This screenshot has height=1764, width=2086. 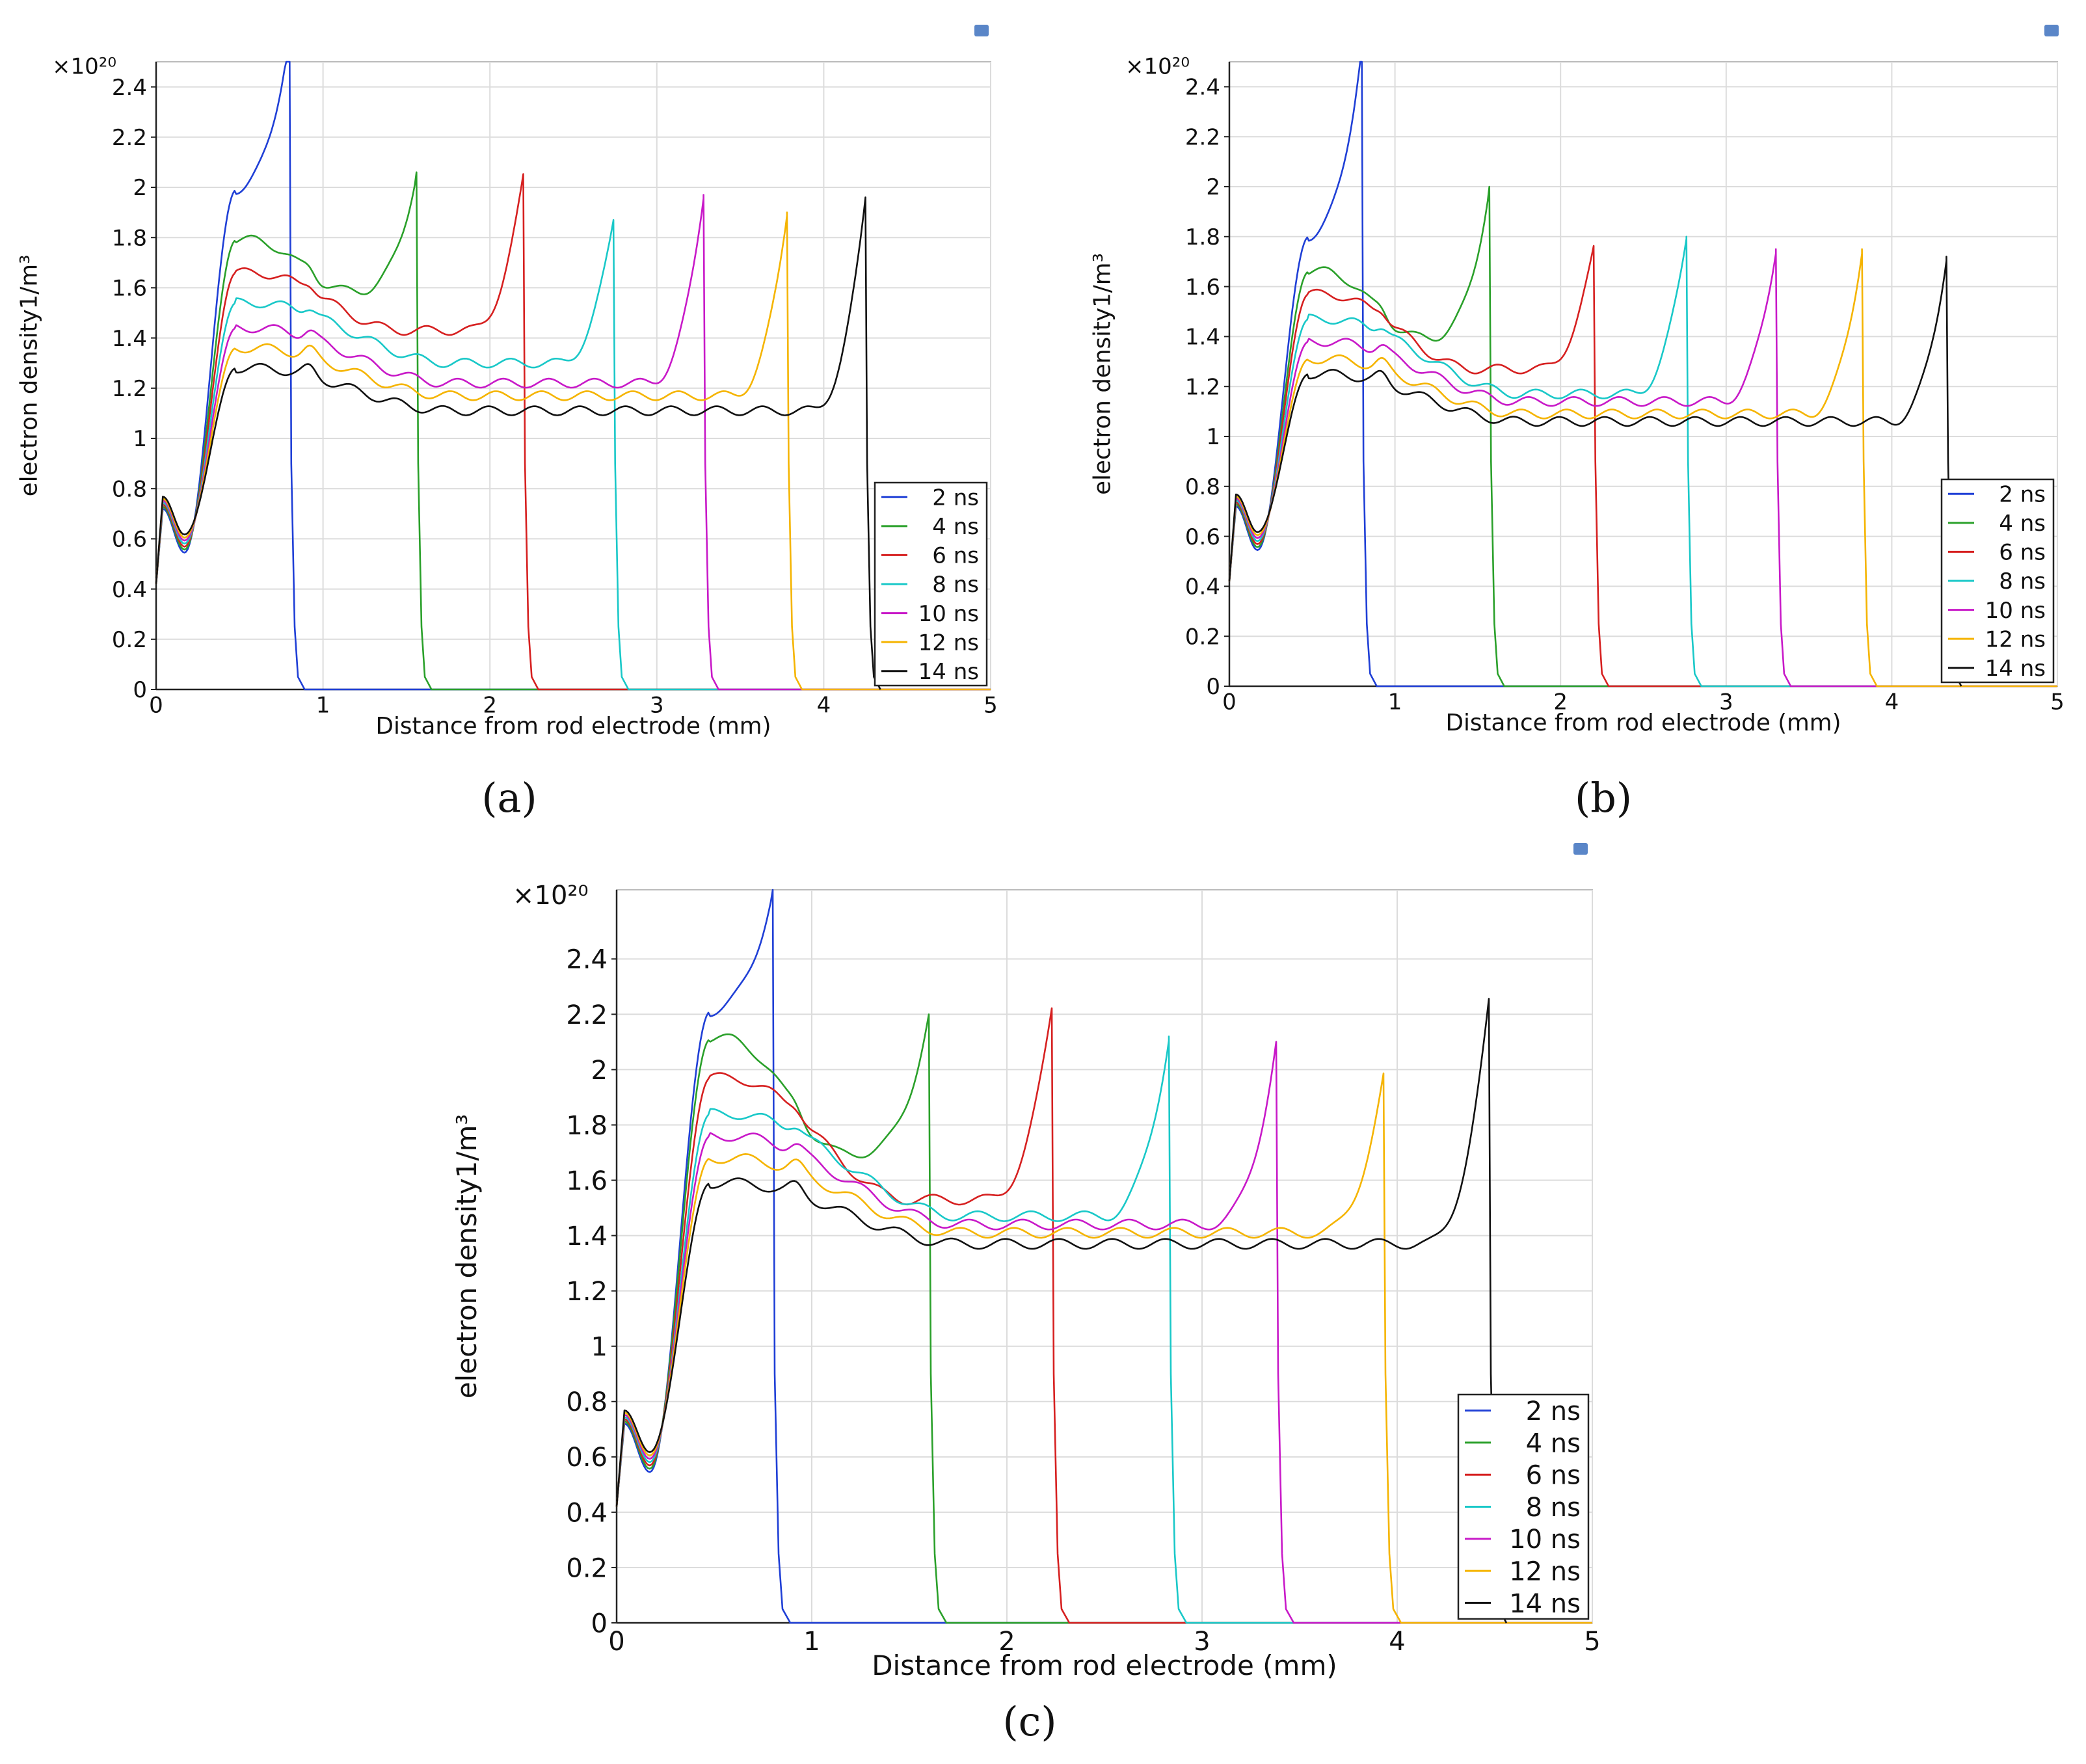 What do you see at coordinates (1580, 849) in the screenshot?
I see `plot-c-export-icon` at bounding box center [1580, 849].